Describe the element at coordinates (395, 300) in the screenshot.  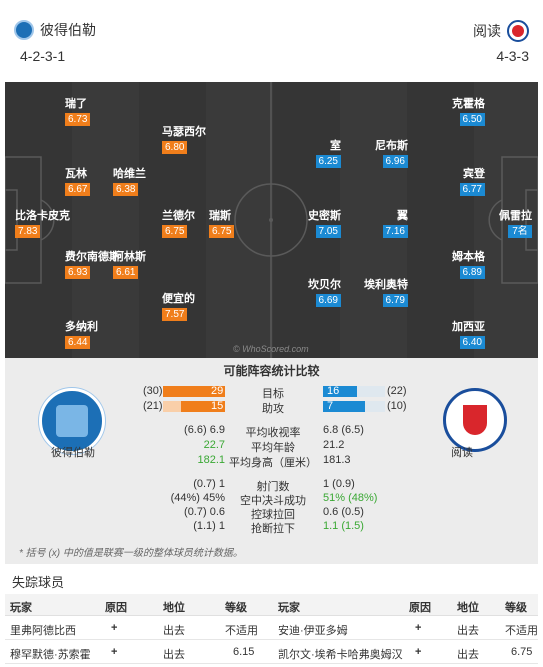
I see `player-rating: 6.79` at that location.